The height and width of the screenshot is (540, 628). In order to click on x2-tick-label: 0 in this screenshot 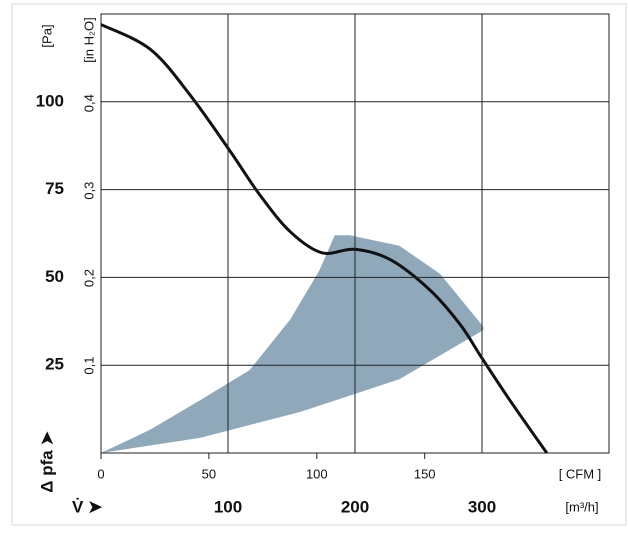, I will do `click(100, 473)`.